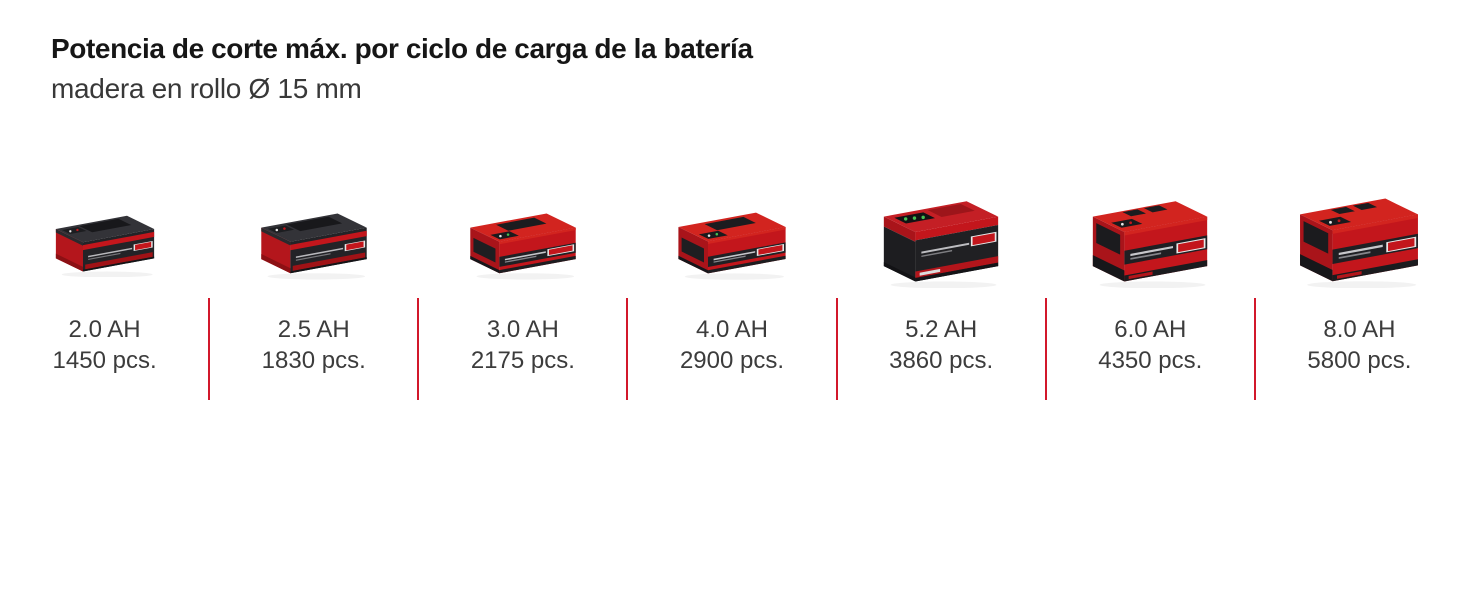 This screenshot has width=1464, height=600. Describe the element at coordinates (732, 360) in the screenshot. I see `battery-pieces-label: 2900 pcs.` at that location.